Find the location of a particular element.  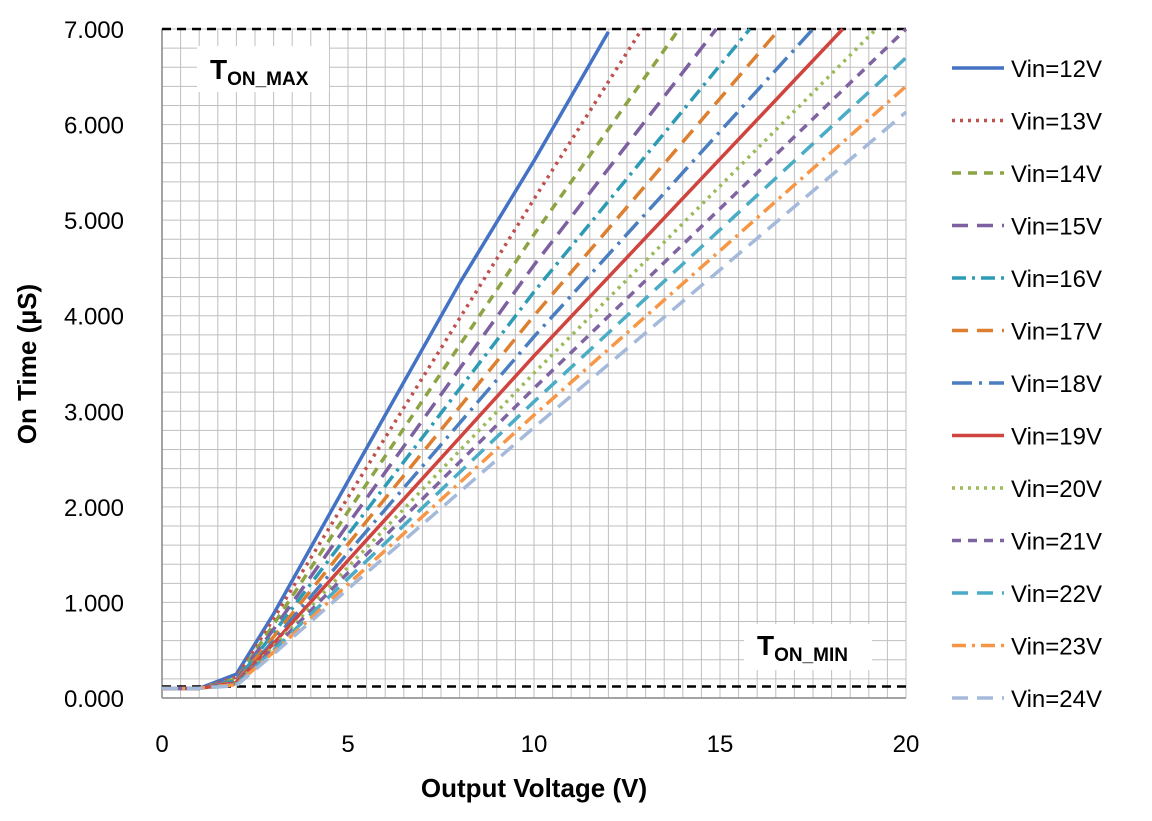

legend-label: Vin=21V is located at coordinates (1056, 542).